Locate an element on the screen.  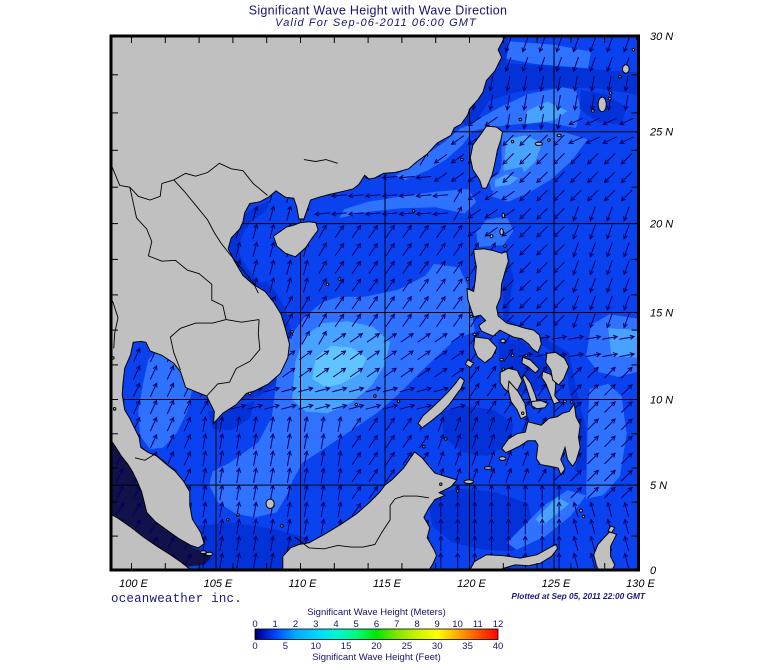
svg-text: 120 E is located at coordinates (471, 584).